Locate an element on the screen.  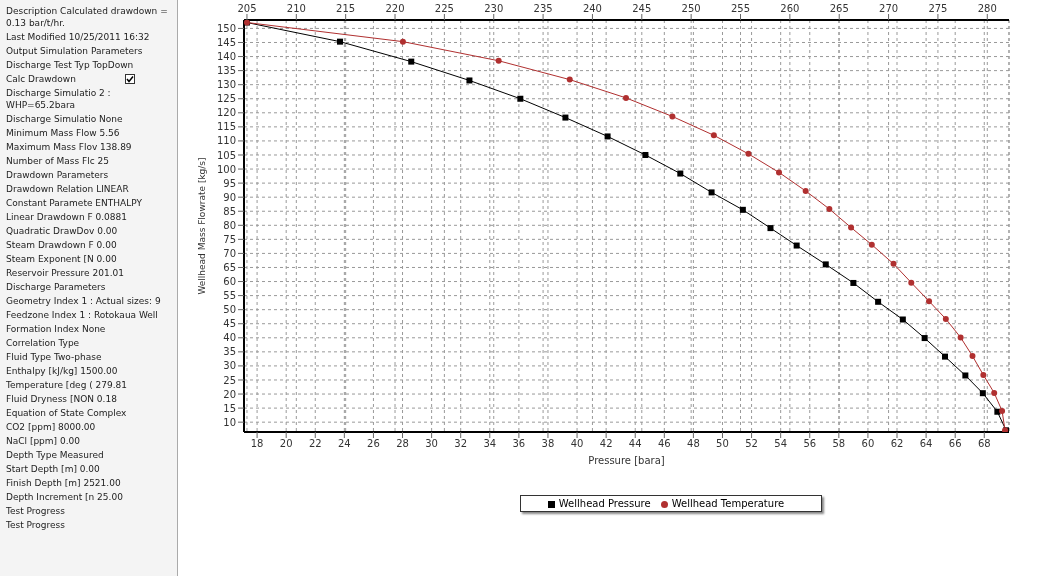
text: Last Modified 10/25/2011 16:32 is located at coordinates (78, 37).